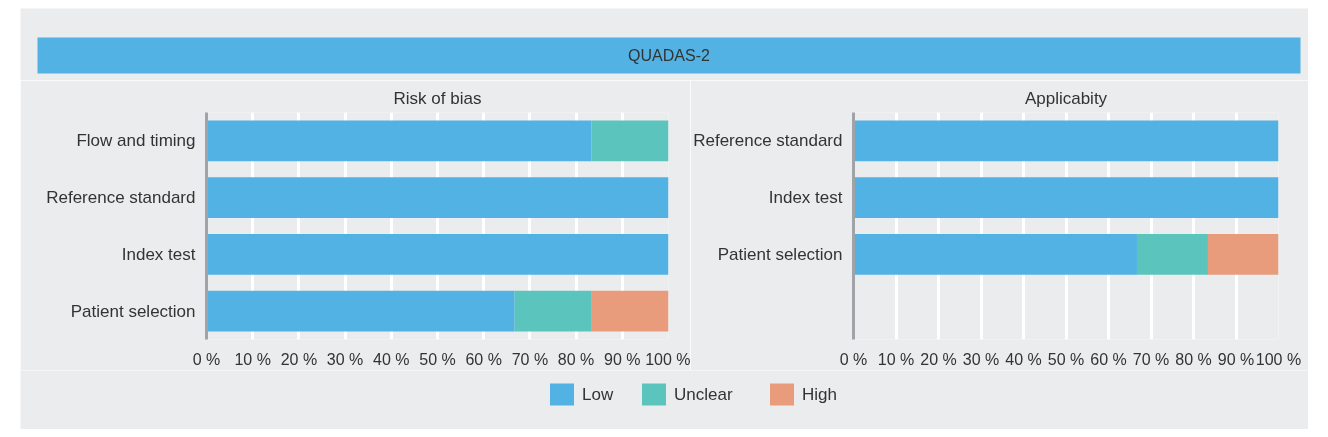 The image size is (1328, 437). Describe the element at coordinates (819, 394) in the screenshot. I see `legend-label: High` at that location.